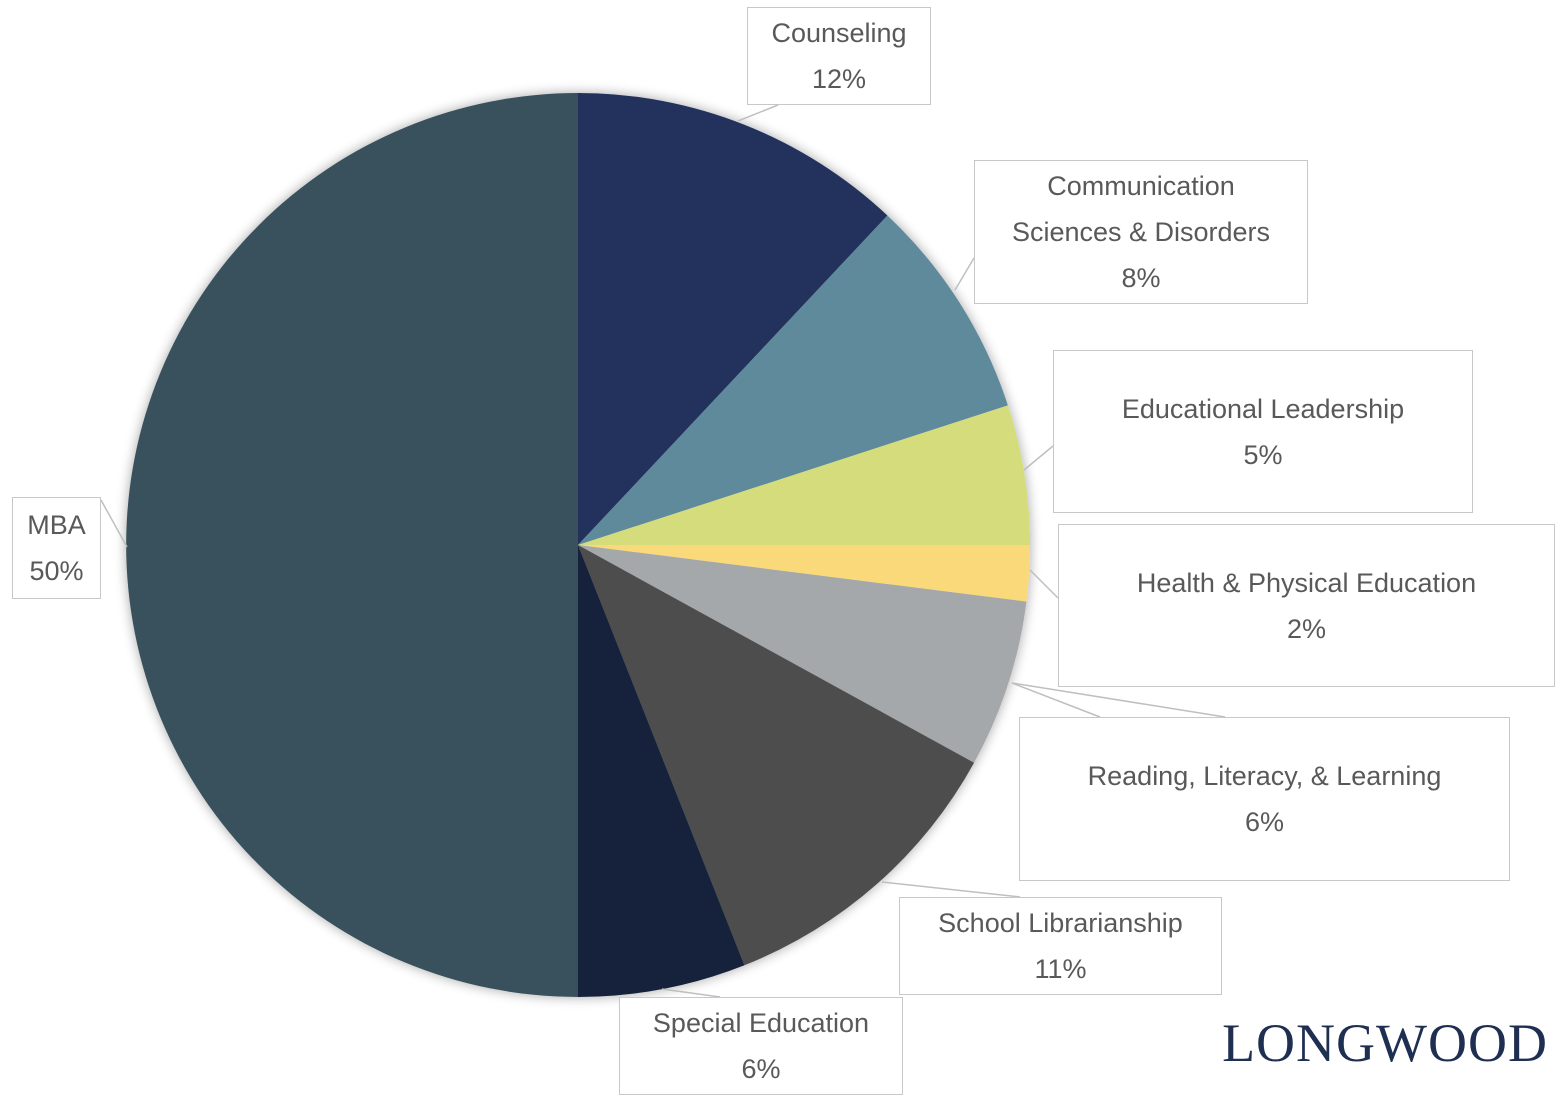  I want to click on data-label: Health & Physical Education 2%, so click(1306, 605).